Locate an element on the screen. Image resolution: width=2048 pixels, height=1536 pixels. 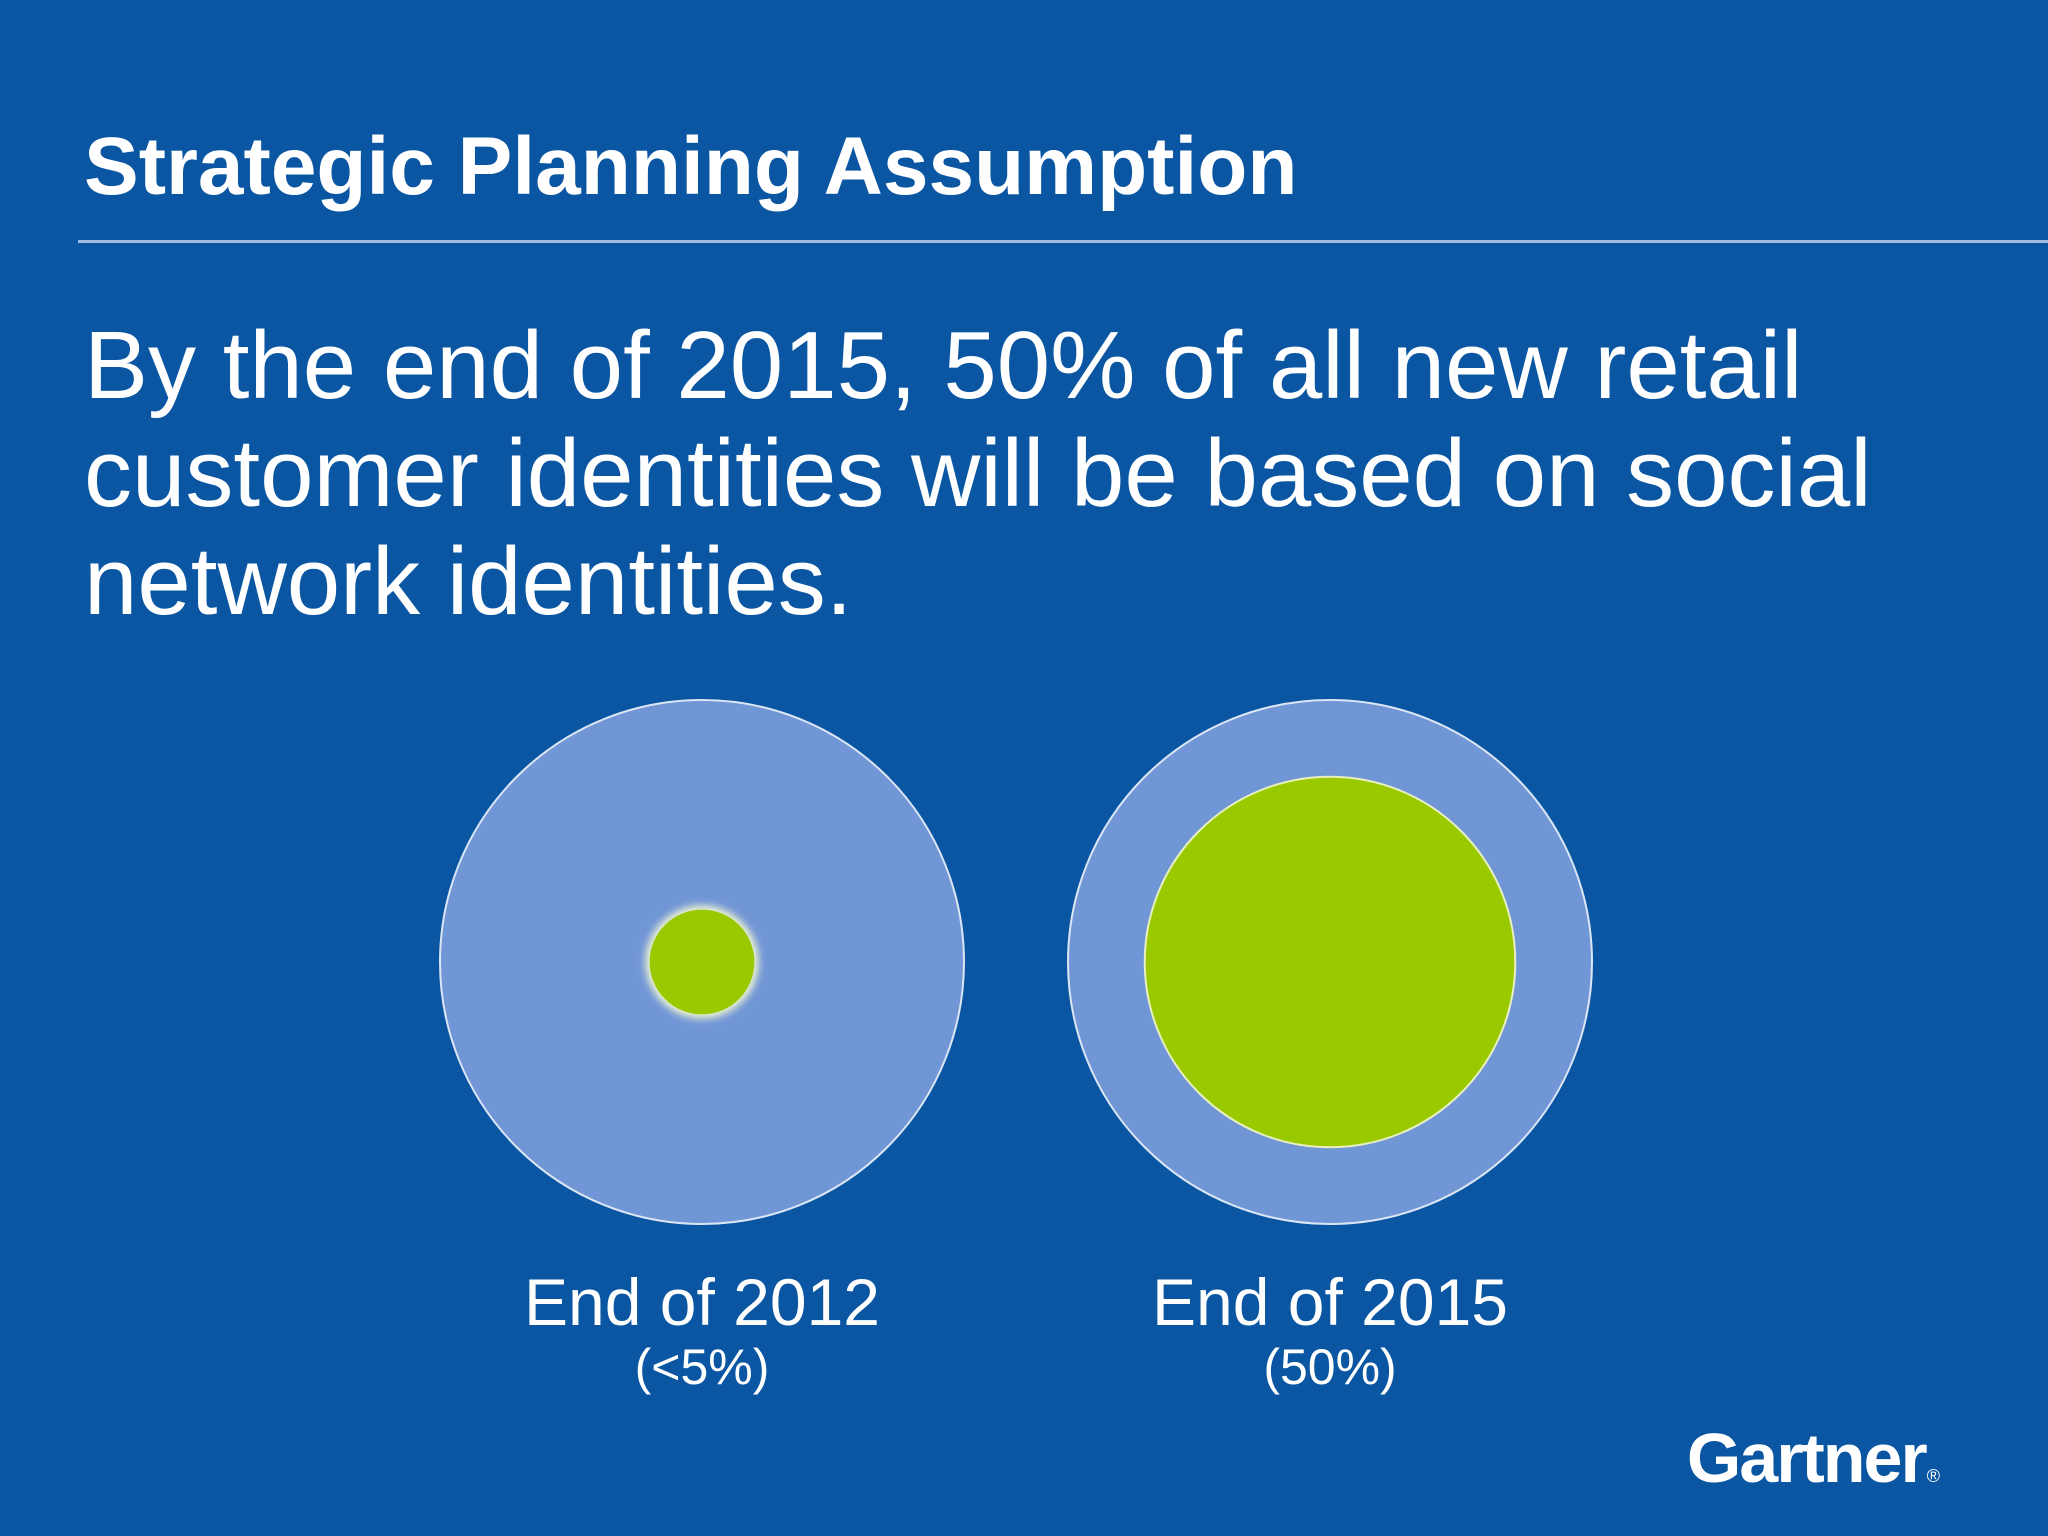
logo-text: Gartner is located at coordinates (1807, 1458).